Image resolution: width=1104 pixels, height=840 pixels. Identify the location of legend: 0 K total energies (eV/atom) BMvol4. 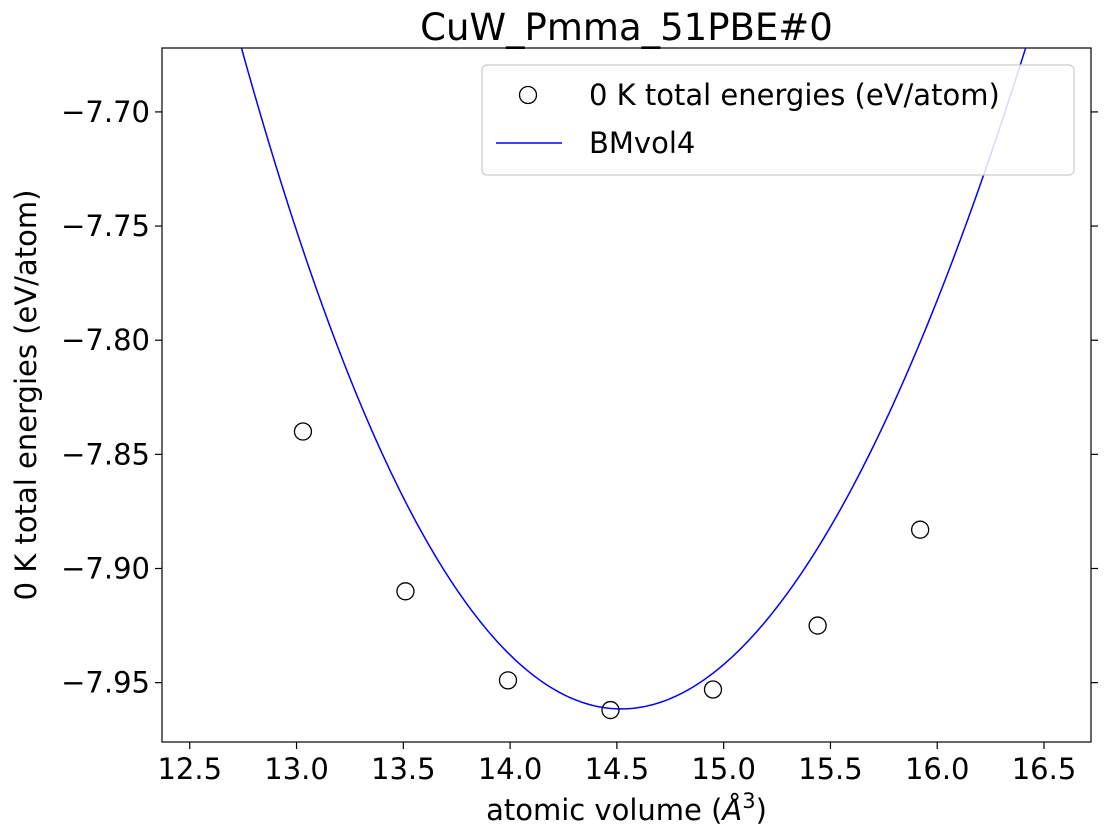
(778, 120).